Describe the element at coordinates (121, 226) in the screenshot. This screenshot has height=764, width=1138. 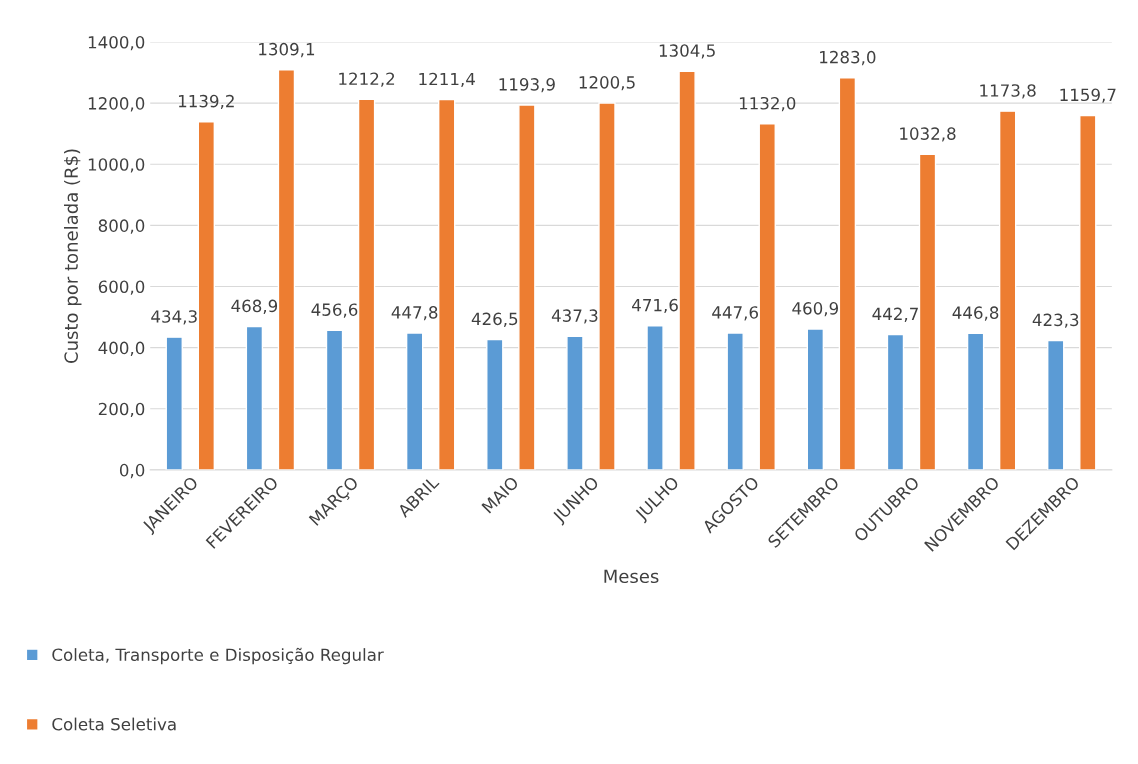
I see `y-tick-label: 800,0` at that location.